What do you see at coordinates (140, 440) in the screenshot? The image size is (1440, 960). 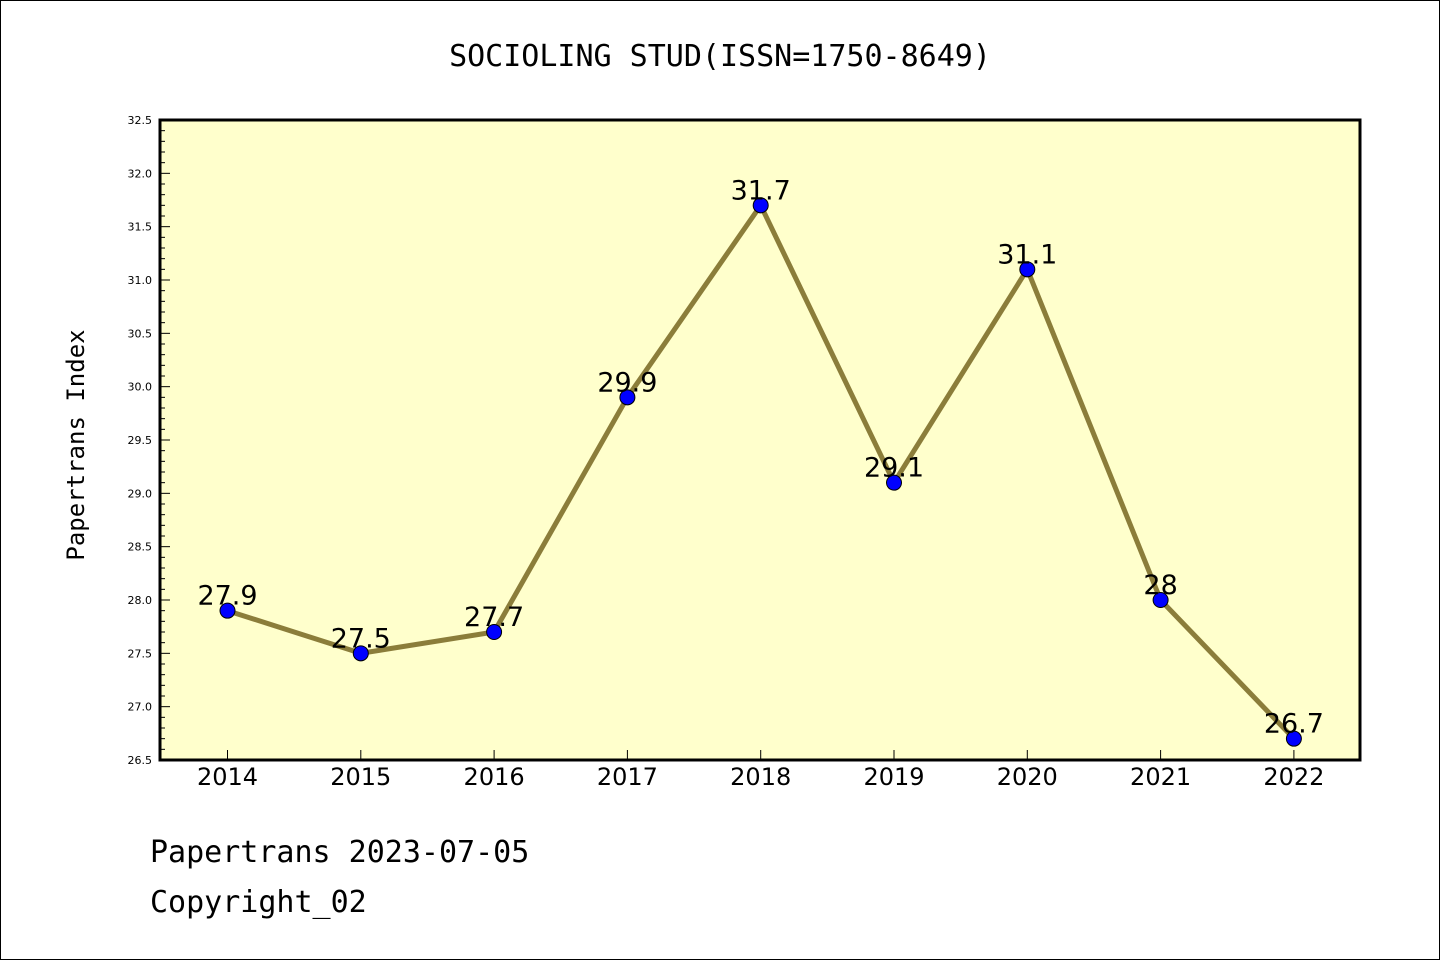 I see `y-tick-label: 29.5` at bounding box center [140, 440].